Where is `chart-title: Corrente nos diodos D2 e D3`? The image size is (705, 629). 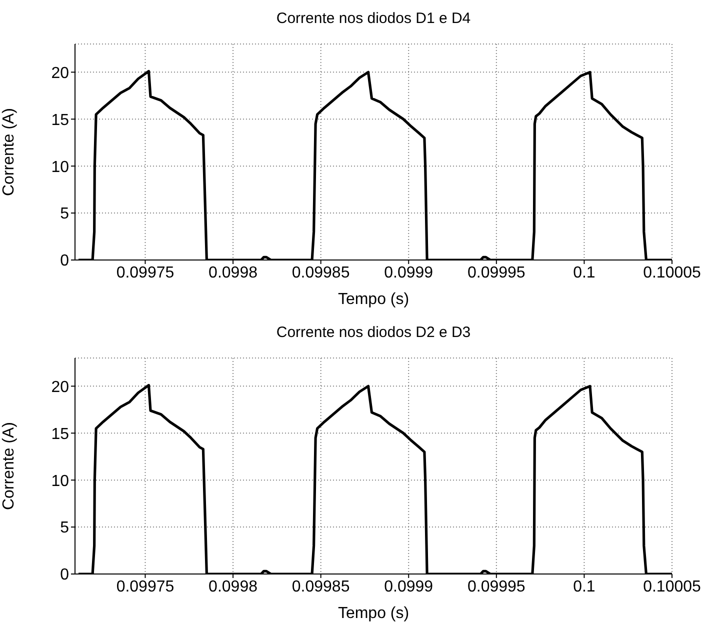 chart-title: Corrente nos diodos D2 e D3 is located at coordinates (373, 332).